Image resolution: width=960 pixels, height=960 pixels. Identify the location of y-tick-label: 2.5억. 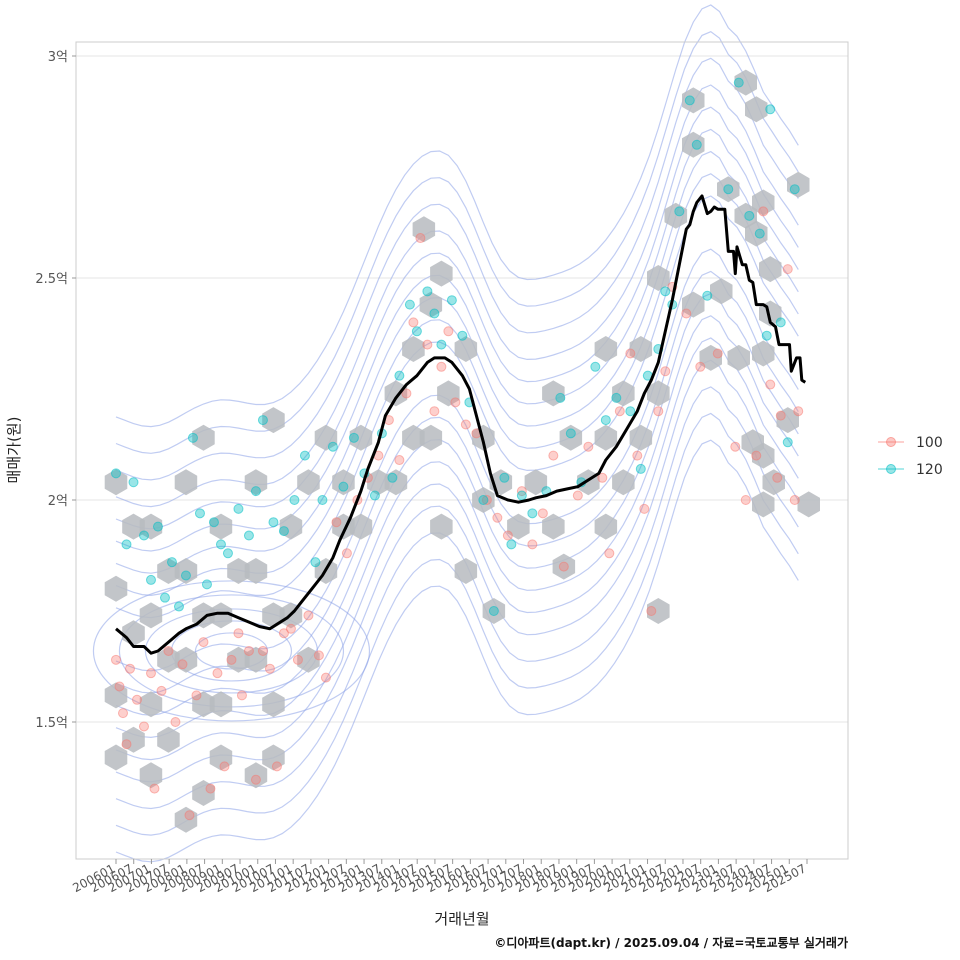
(51, 279).